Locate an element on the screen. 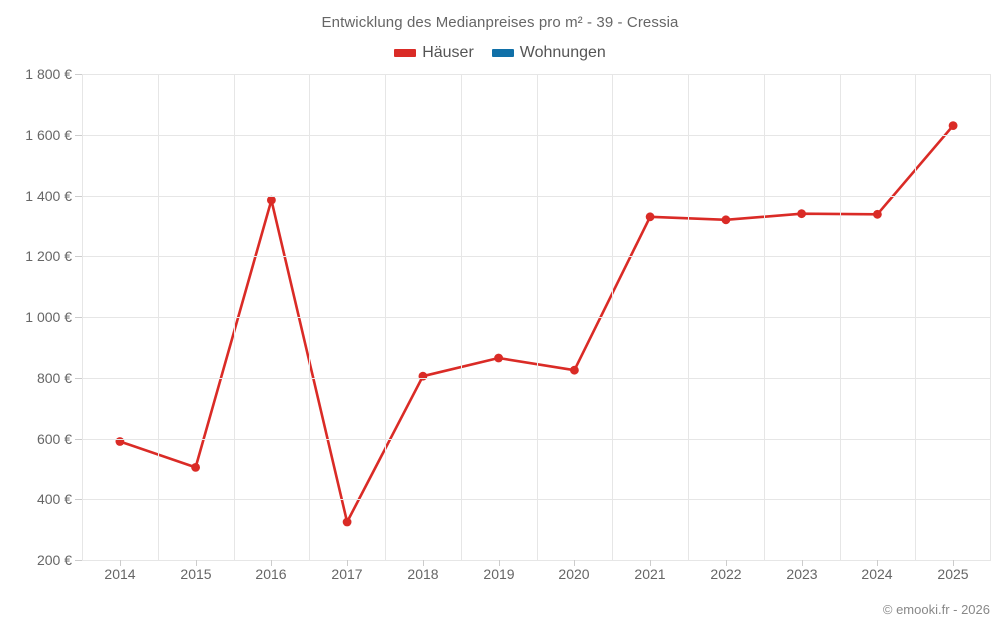 Image resolution: width=1000 pixels, height=625 pixels. y-axis-label: 800 € is located at coordinates (54, 378).